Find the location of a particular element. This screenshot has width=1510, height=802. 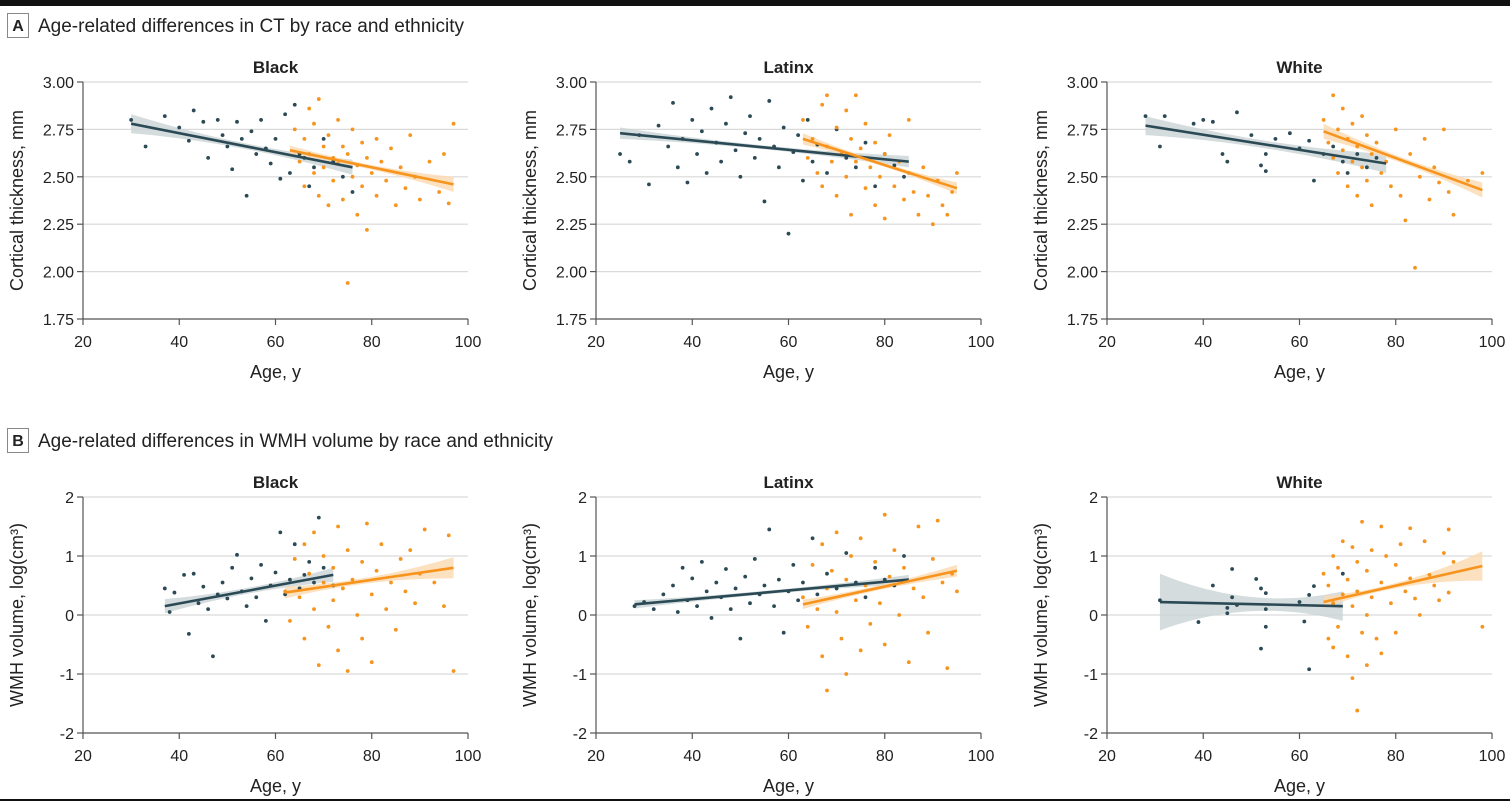

y-tick-label: 1.75 is located at coordinates (571, 320).